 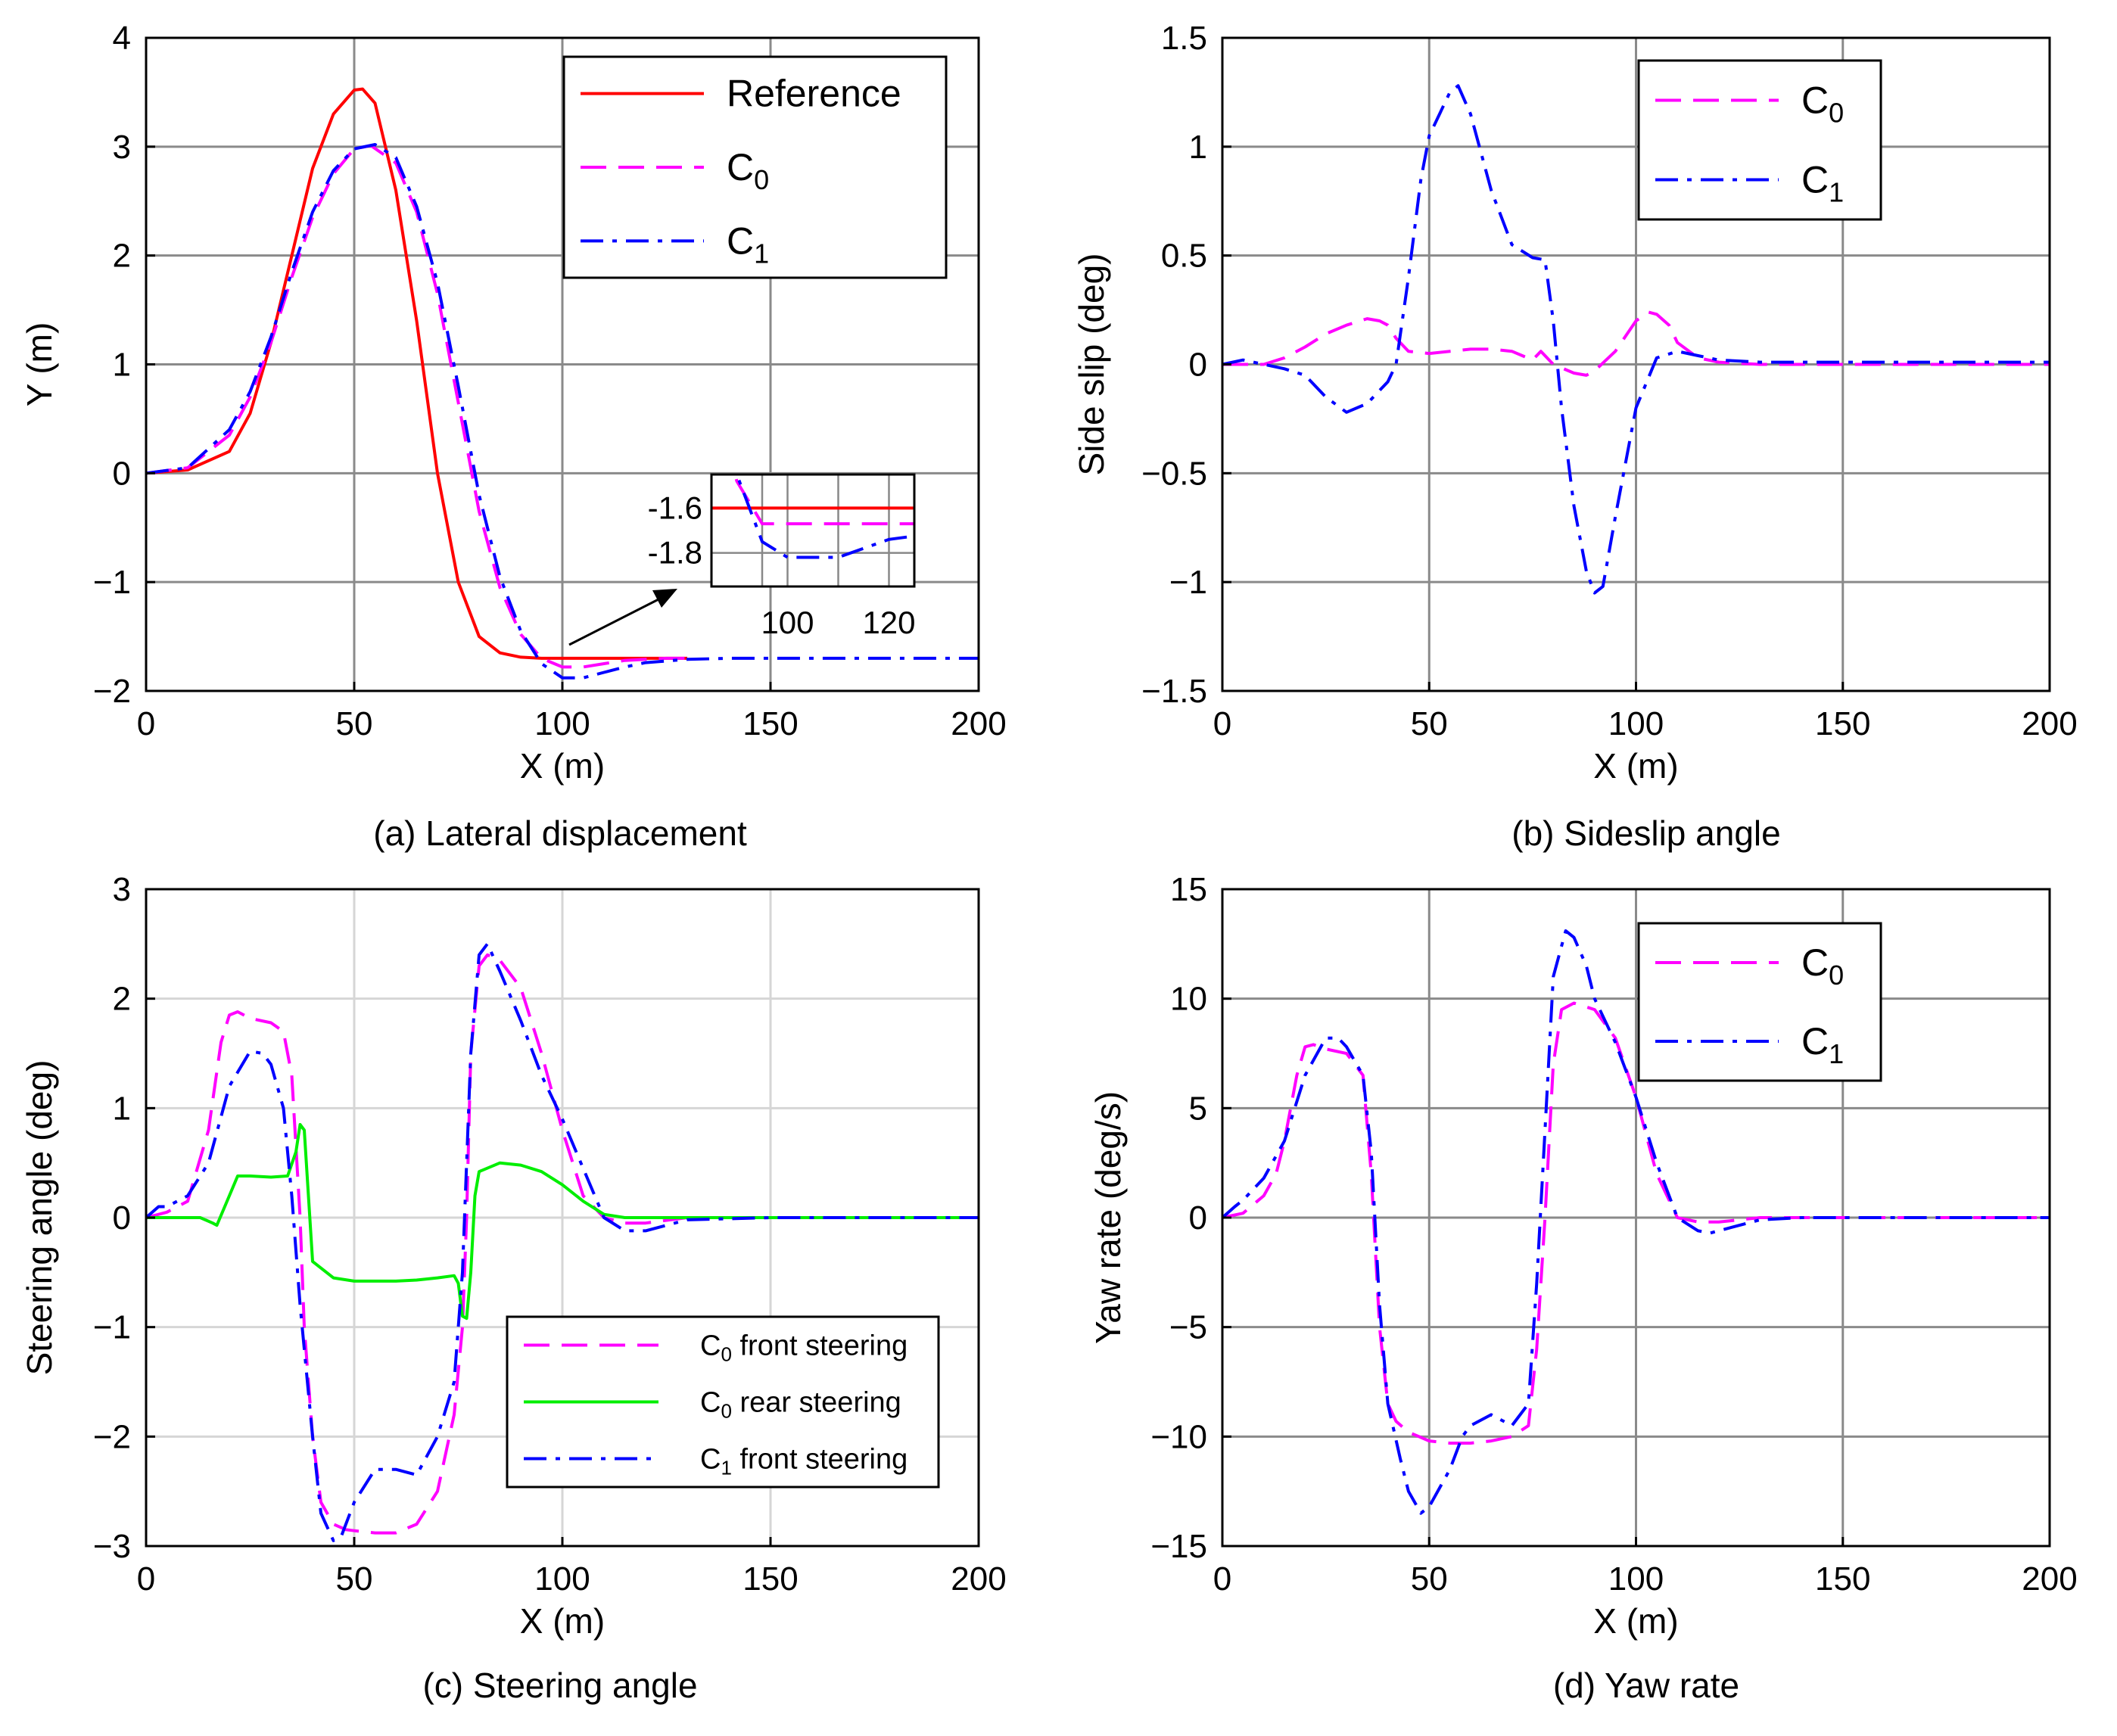 What do you see at coordinates (675, 553) in the screenshot?
I see `inset-y-tick-label: -1.8` at bounding box center [675, 553].